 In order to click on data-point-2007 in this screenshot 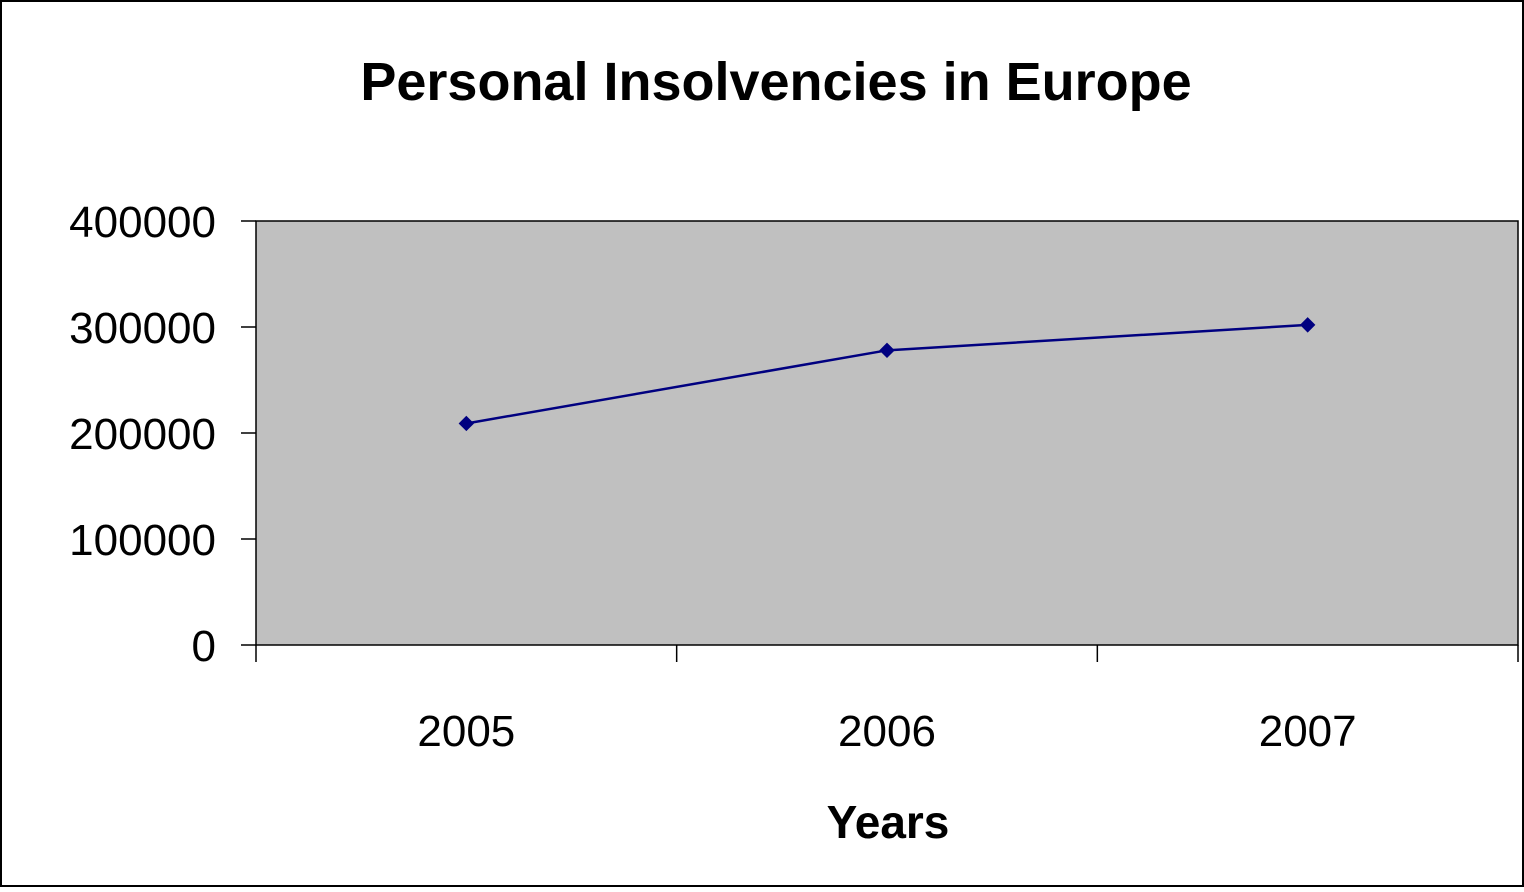, I will do `click(1307, 325)`.